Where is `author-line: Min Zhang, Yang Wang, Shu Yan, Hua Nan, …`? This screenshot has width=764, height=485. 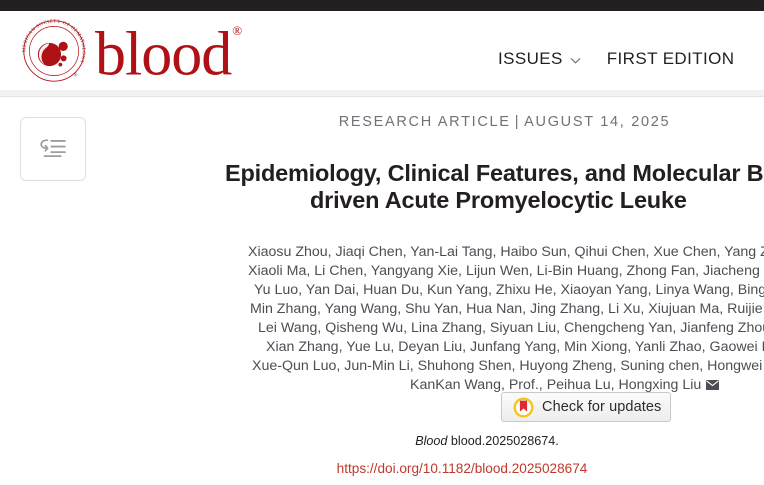
author-line: Min Zhang, Yang Wang, Shu Yan, Hua Nan, … is located at coordinates (507, 309).